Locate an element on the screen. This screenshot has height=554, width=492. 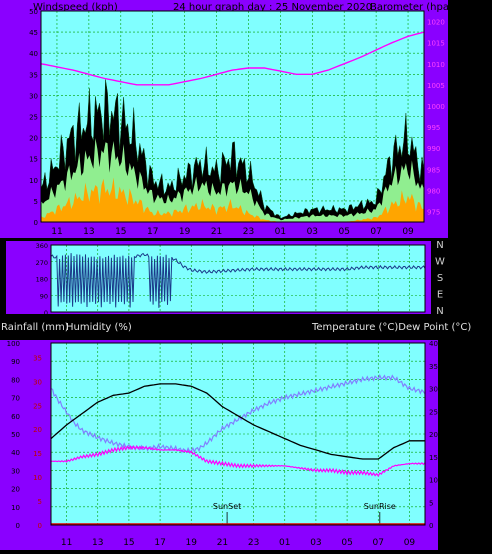
direction-plot-border is located at coordinates (238, 278).